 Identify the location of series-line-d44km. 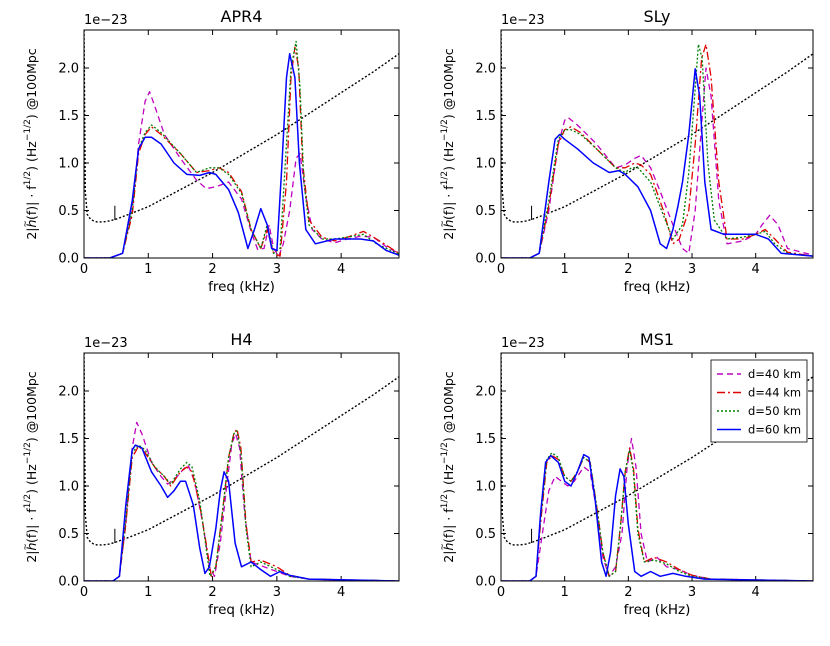
(657, 150).